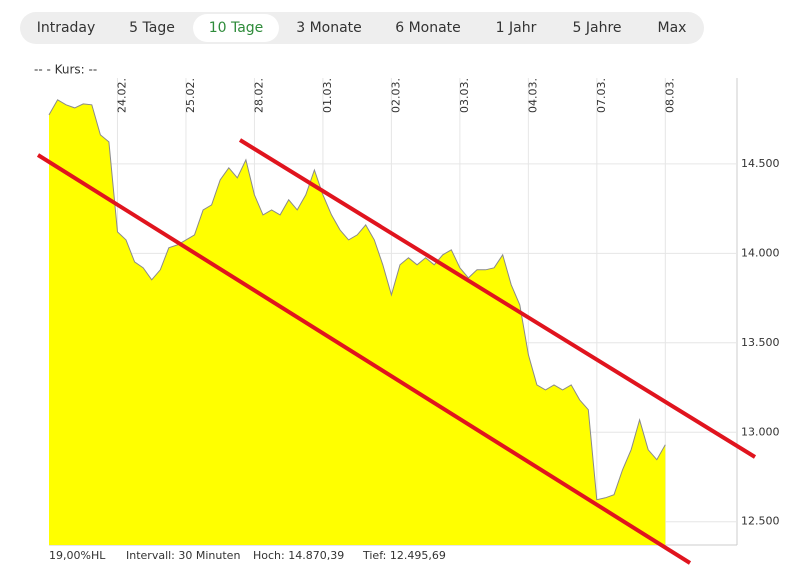 The image size is (811, 569). Describe the element at coordinates (516, 28) in the screenshot. I see `tab: 1 Jahr` at that location.